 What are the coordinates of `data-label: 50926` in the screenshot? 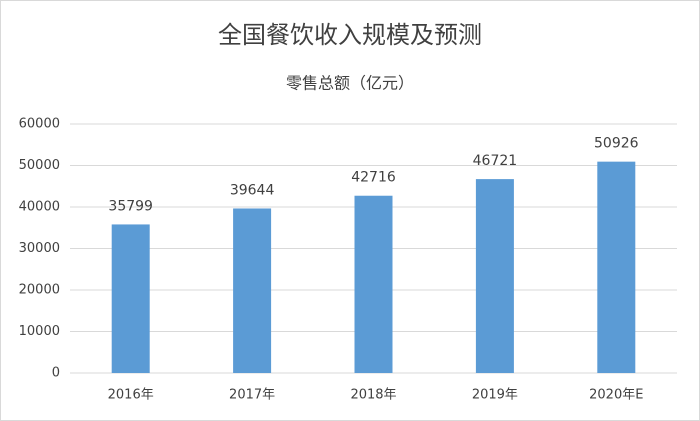 It's located at (616, 144).